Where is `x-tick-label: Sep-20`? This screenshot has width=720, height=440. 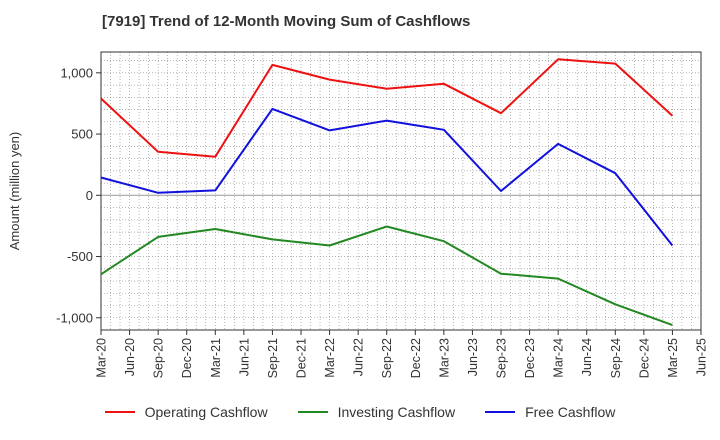 x-tick-label: Sep-20 is located at coordinates (159, 358).